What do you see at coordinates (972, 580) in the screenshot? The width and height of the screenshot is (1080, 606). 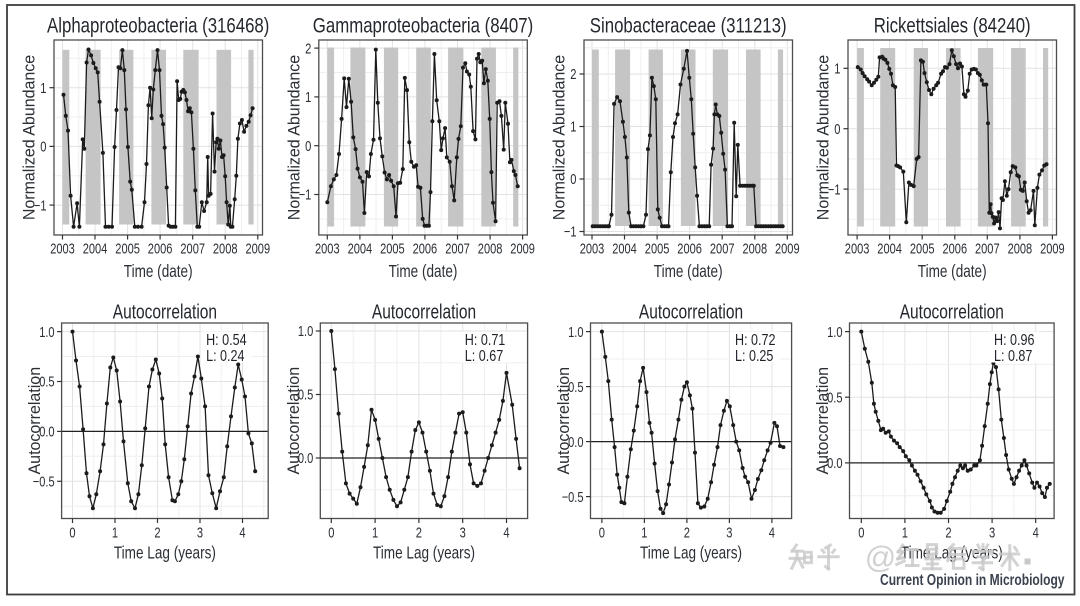 I see `svg-text:Current Opinion in Microbiolog: Current Opinion in Microbiology` at bounding box center [972, 580].